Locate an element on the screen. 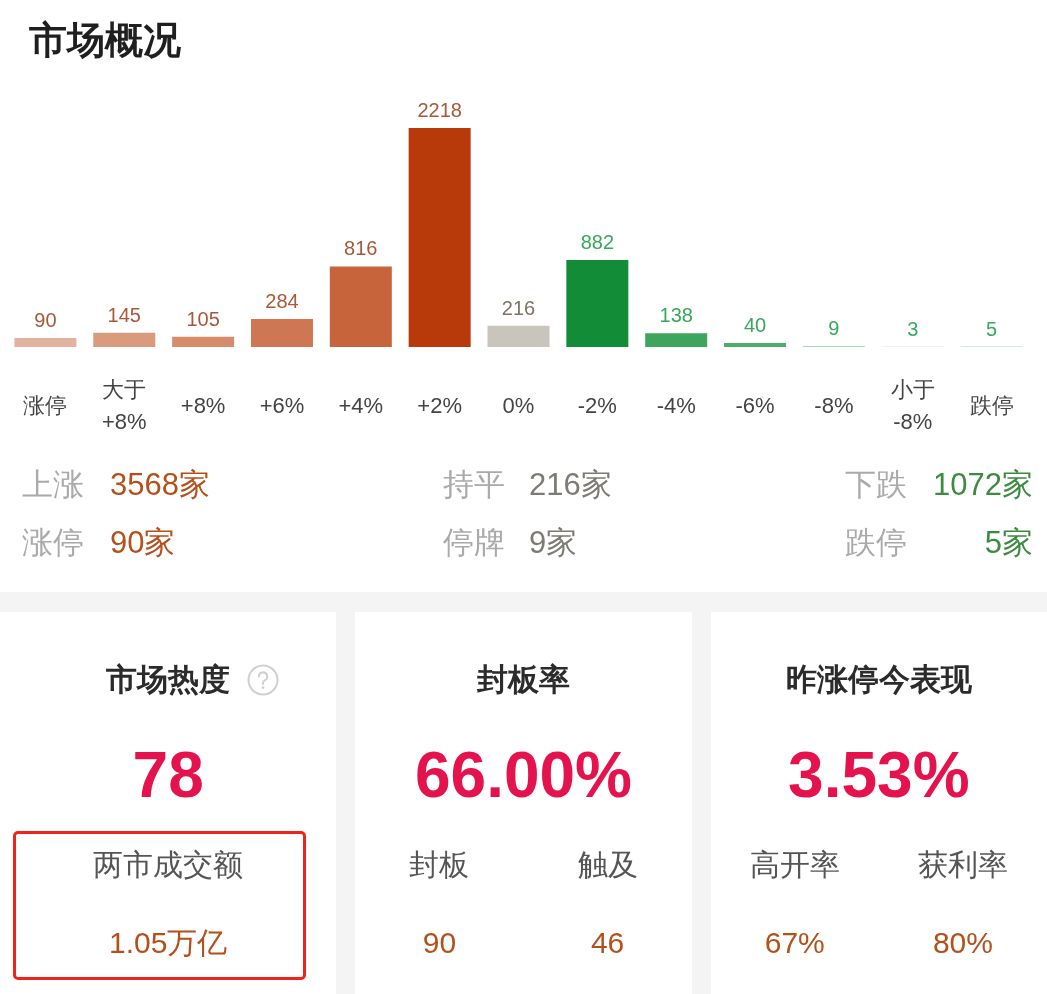  x-tick-label: -4% is located at coordinates (676, 405).